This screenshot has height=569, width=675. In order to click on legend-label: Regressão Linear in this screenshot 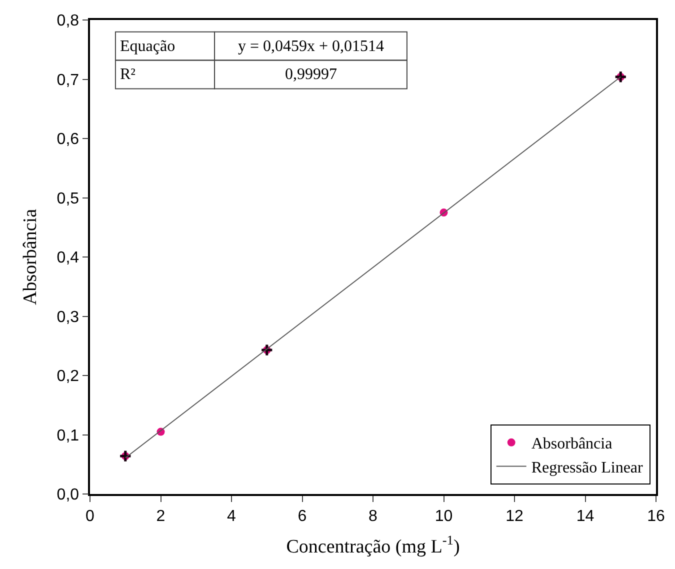, I will do `click(587, 467)`.